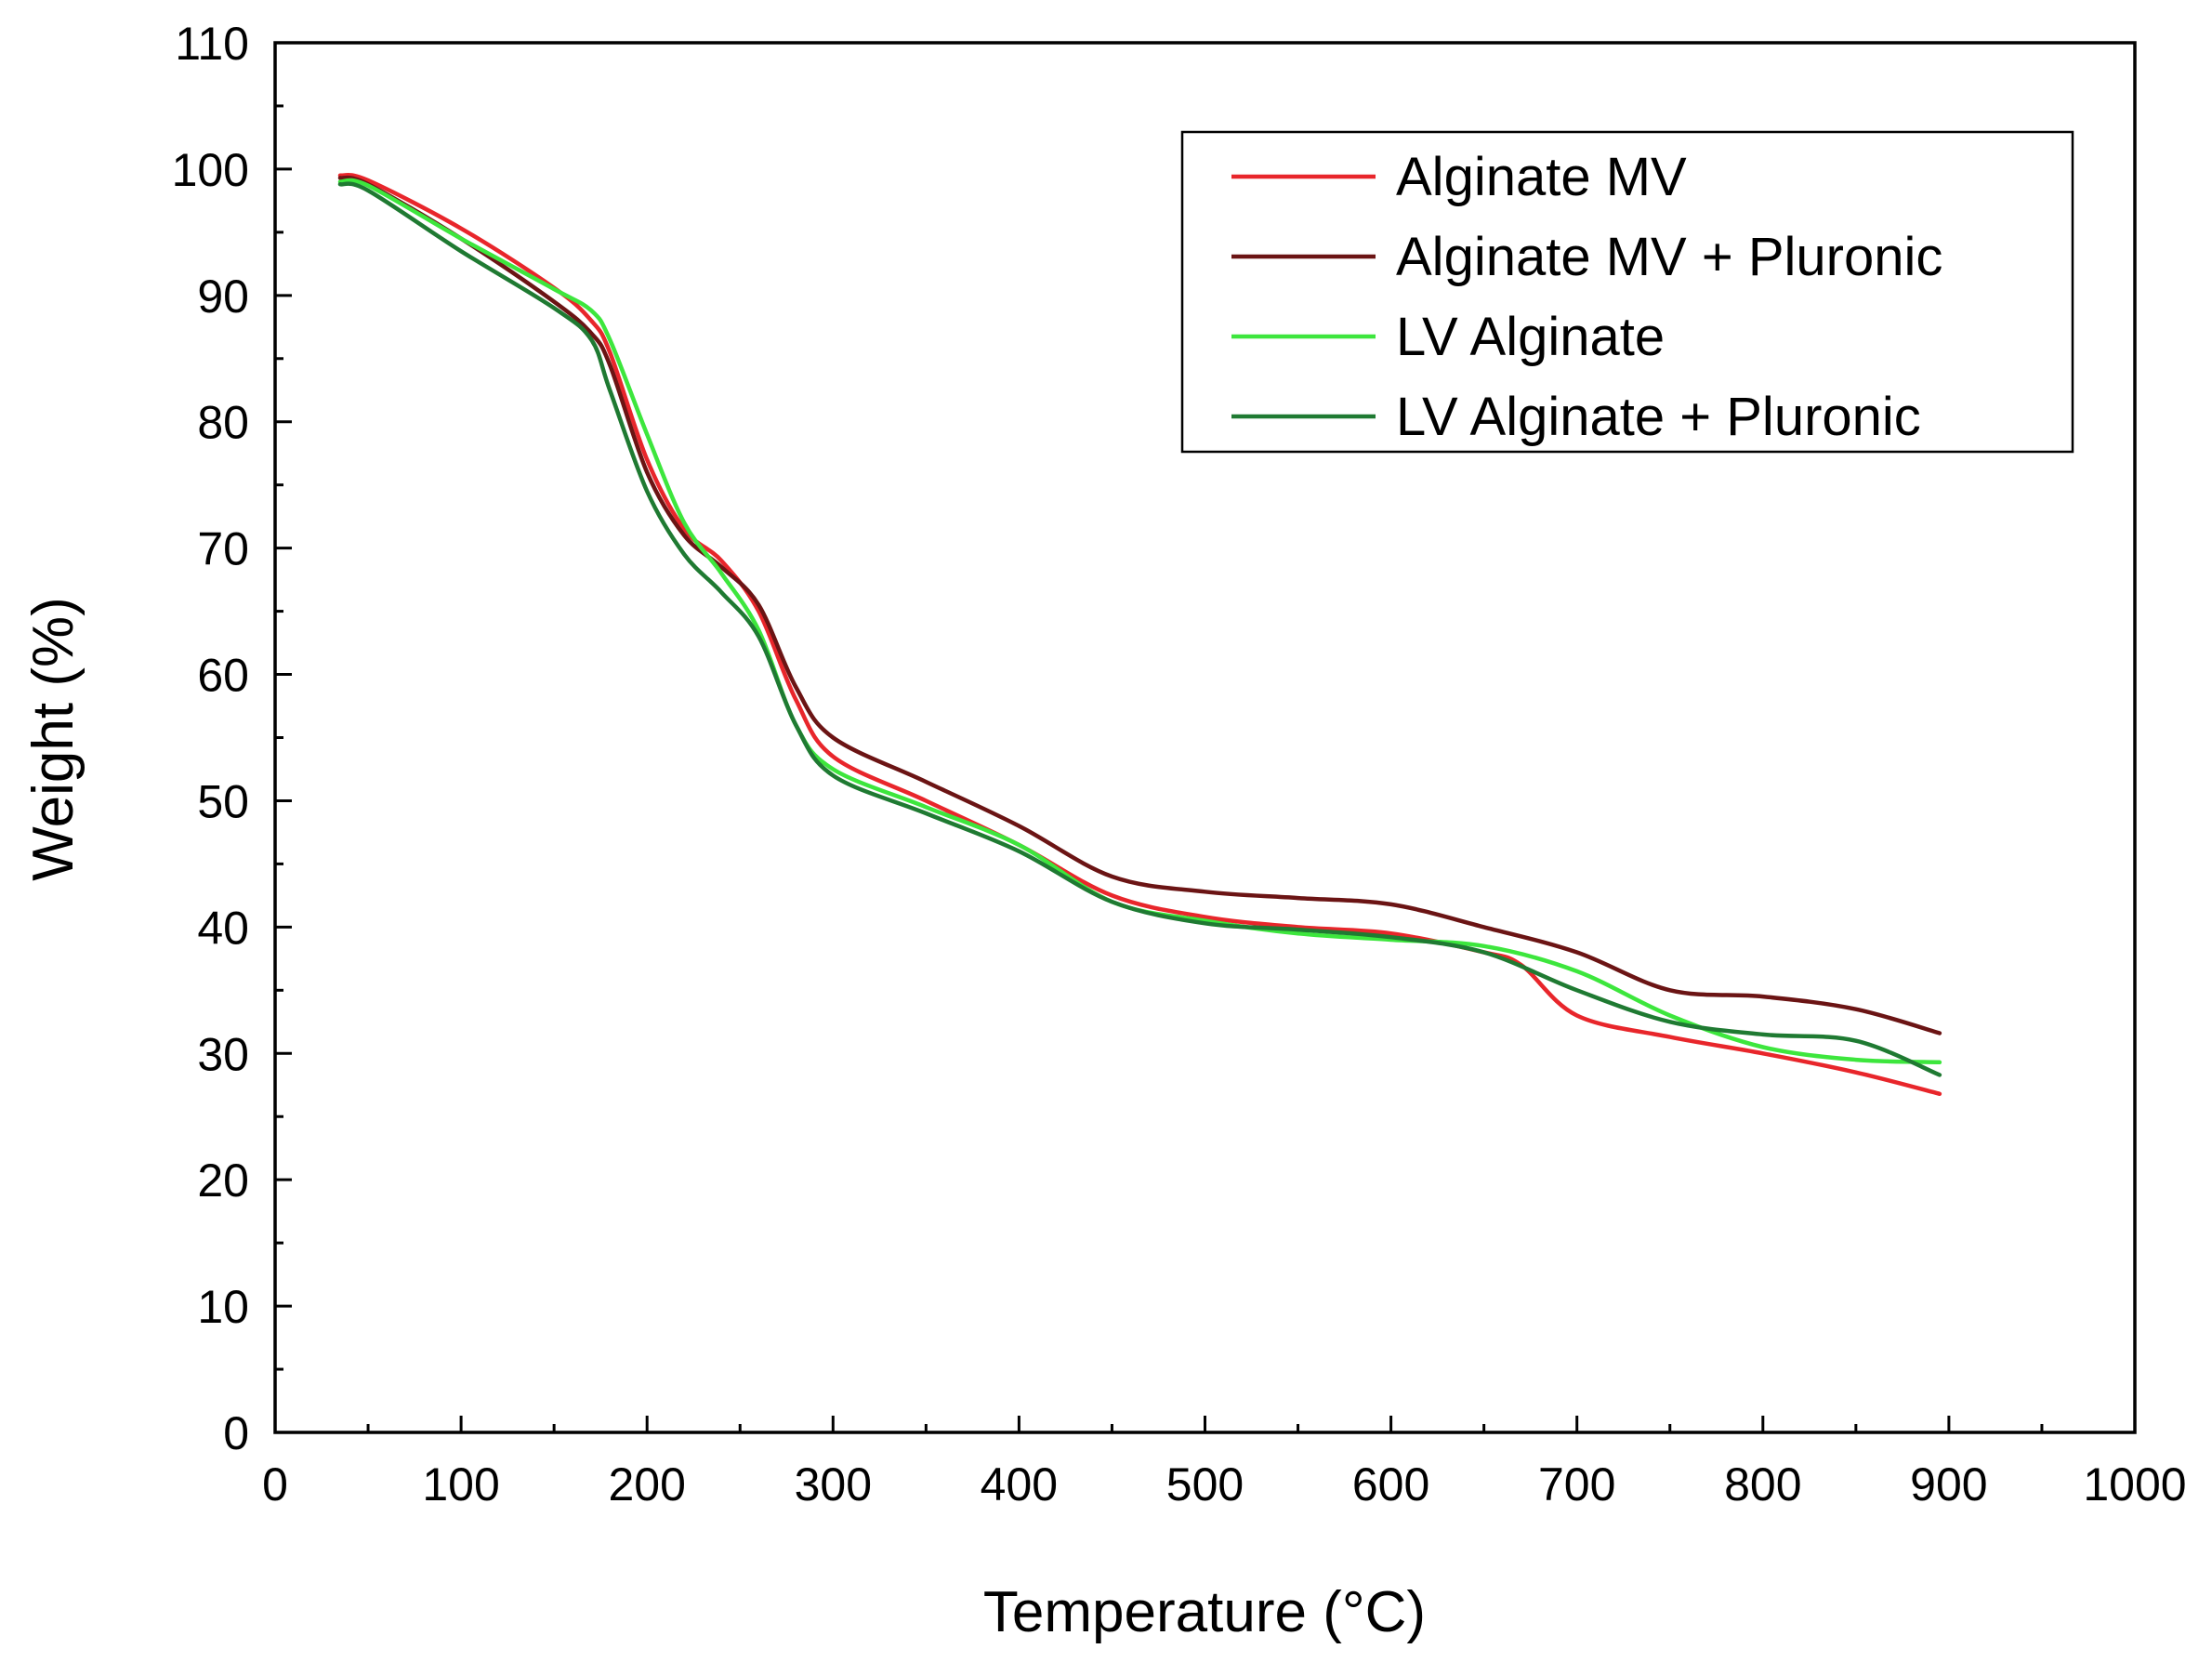 This screenshot has height=1662, width=2212. What do you see at coordinates (236, 1433) in the screenshot?
I see `y-tick-label: 0` at bounding box center [236, 1433].